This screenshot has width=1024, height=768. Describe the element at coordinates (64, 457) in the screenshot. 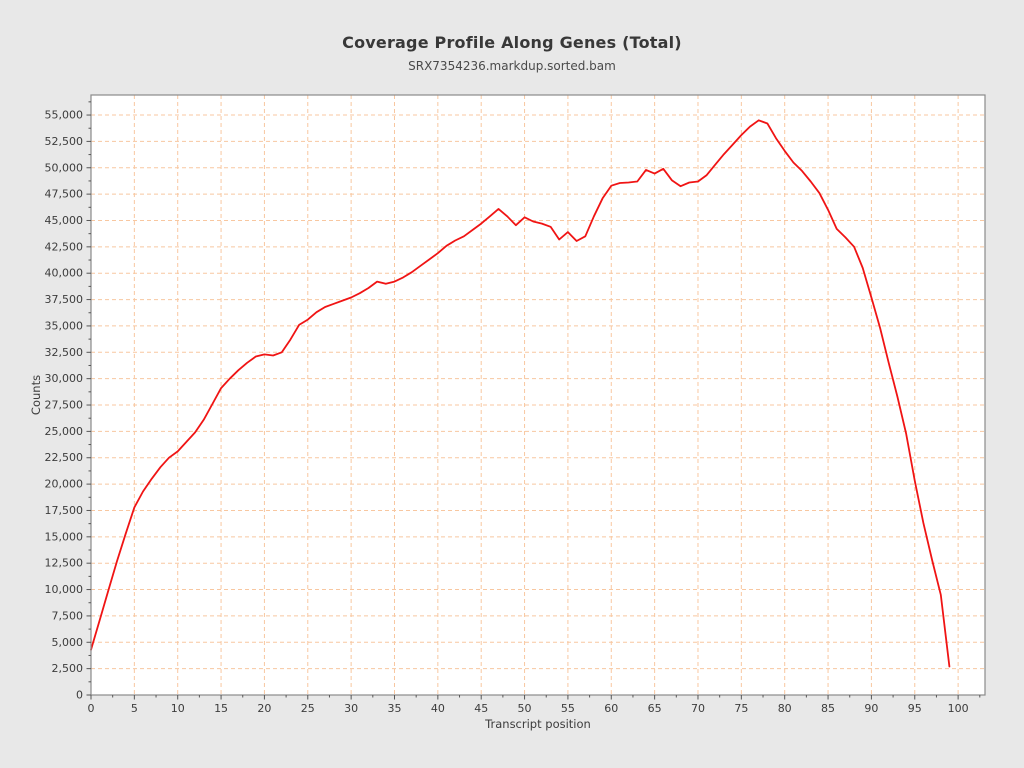

I see `y-tick-label: 22,500` at that location.